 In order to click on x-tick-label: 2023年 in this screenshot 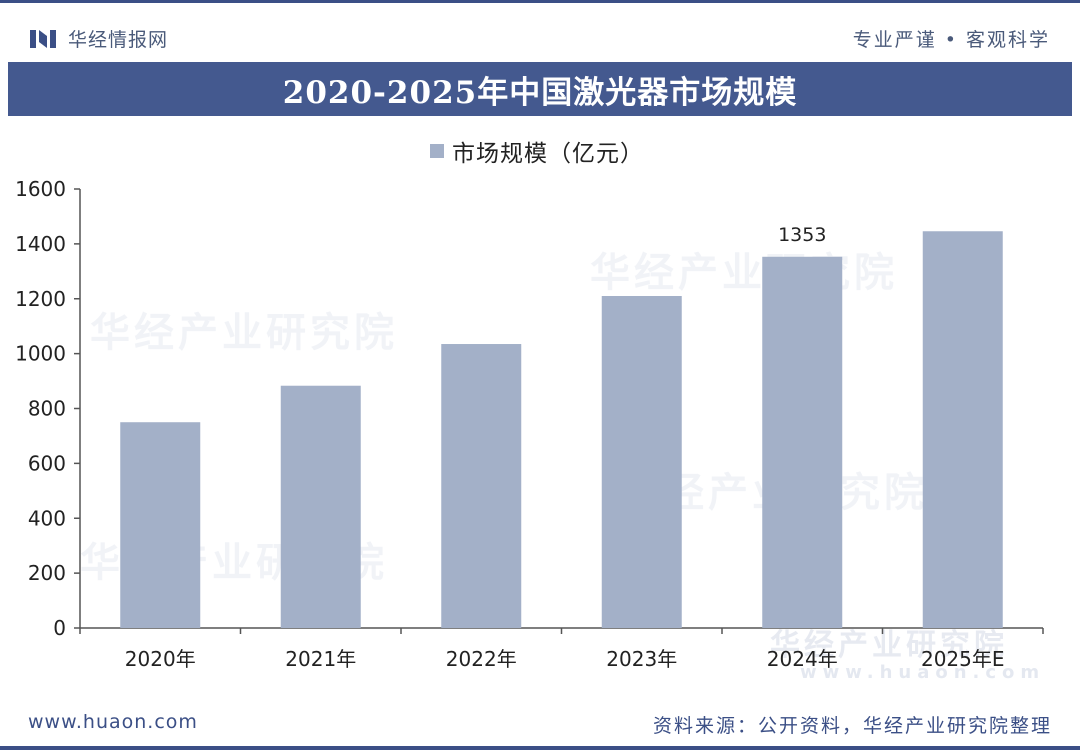, I will do `click(641, 659)`.